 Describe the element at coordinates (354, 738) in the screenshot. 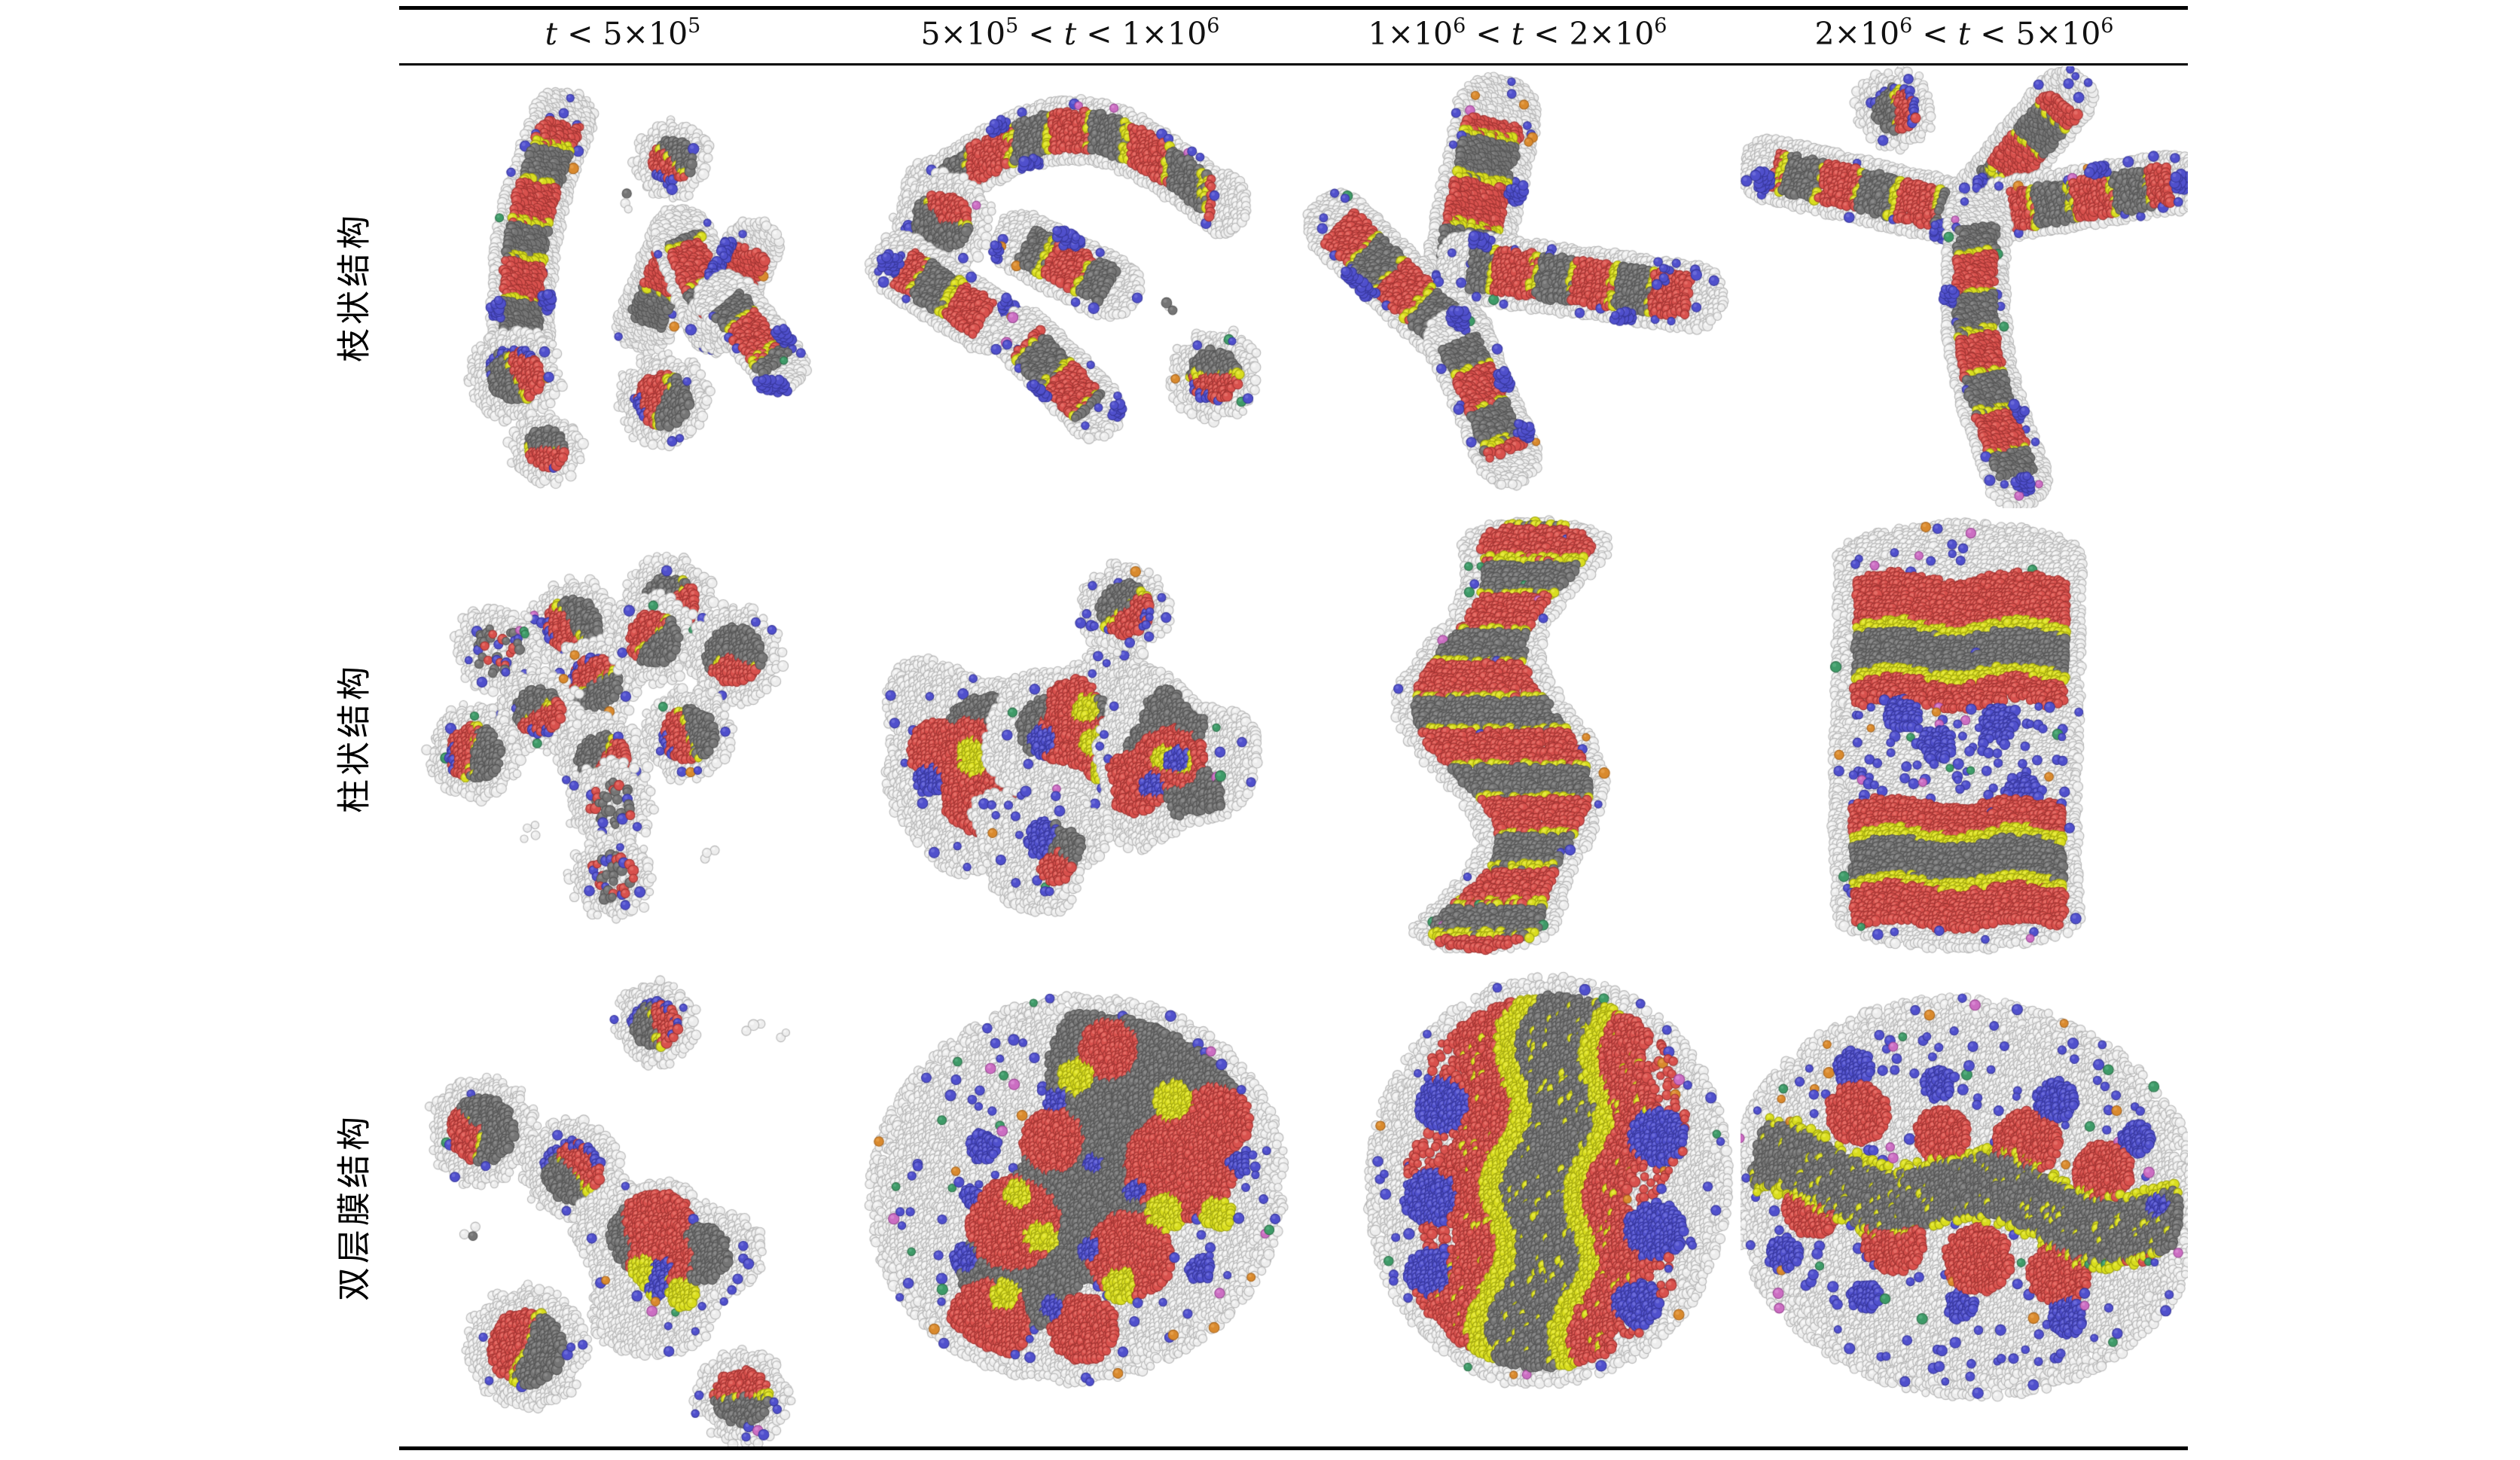

I see `row-label-columnar: 柱状结构` at that location.